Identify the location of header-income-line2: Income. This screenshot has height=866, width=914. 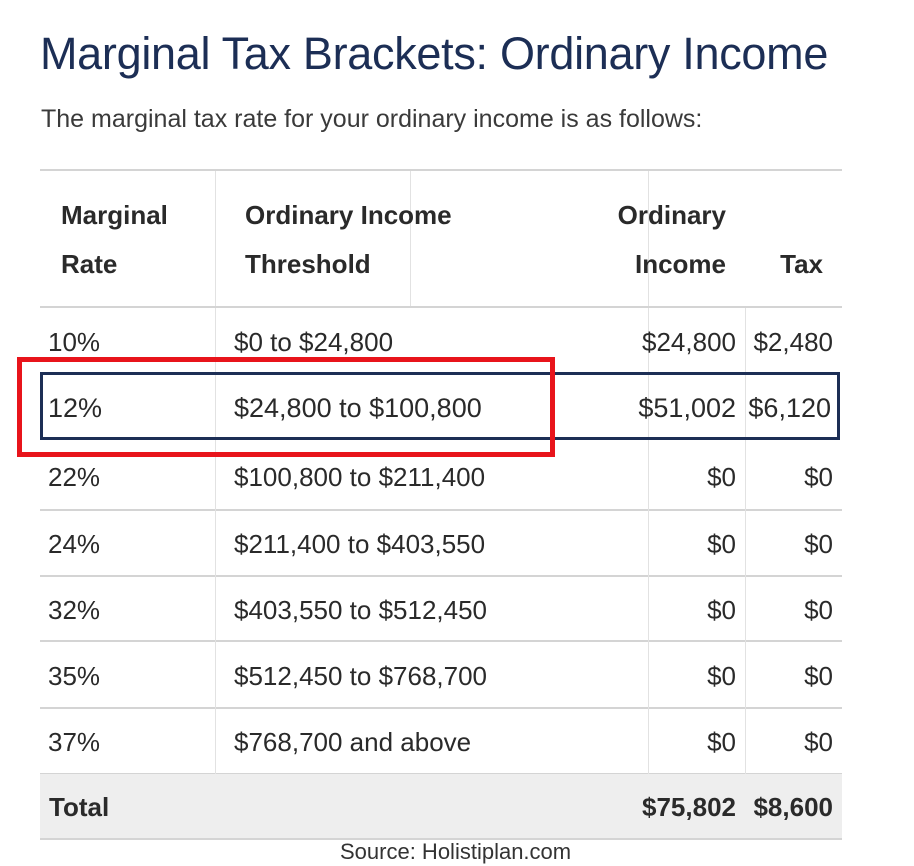
(680, 264).